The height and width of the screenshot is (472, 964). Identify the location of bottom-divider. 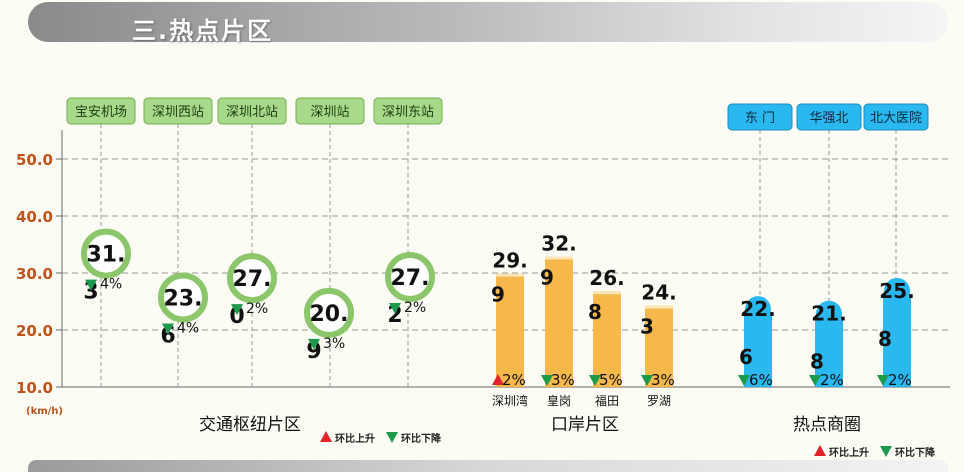
(488, 466).